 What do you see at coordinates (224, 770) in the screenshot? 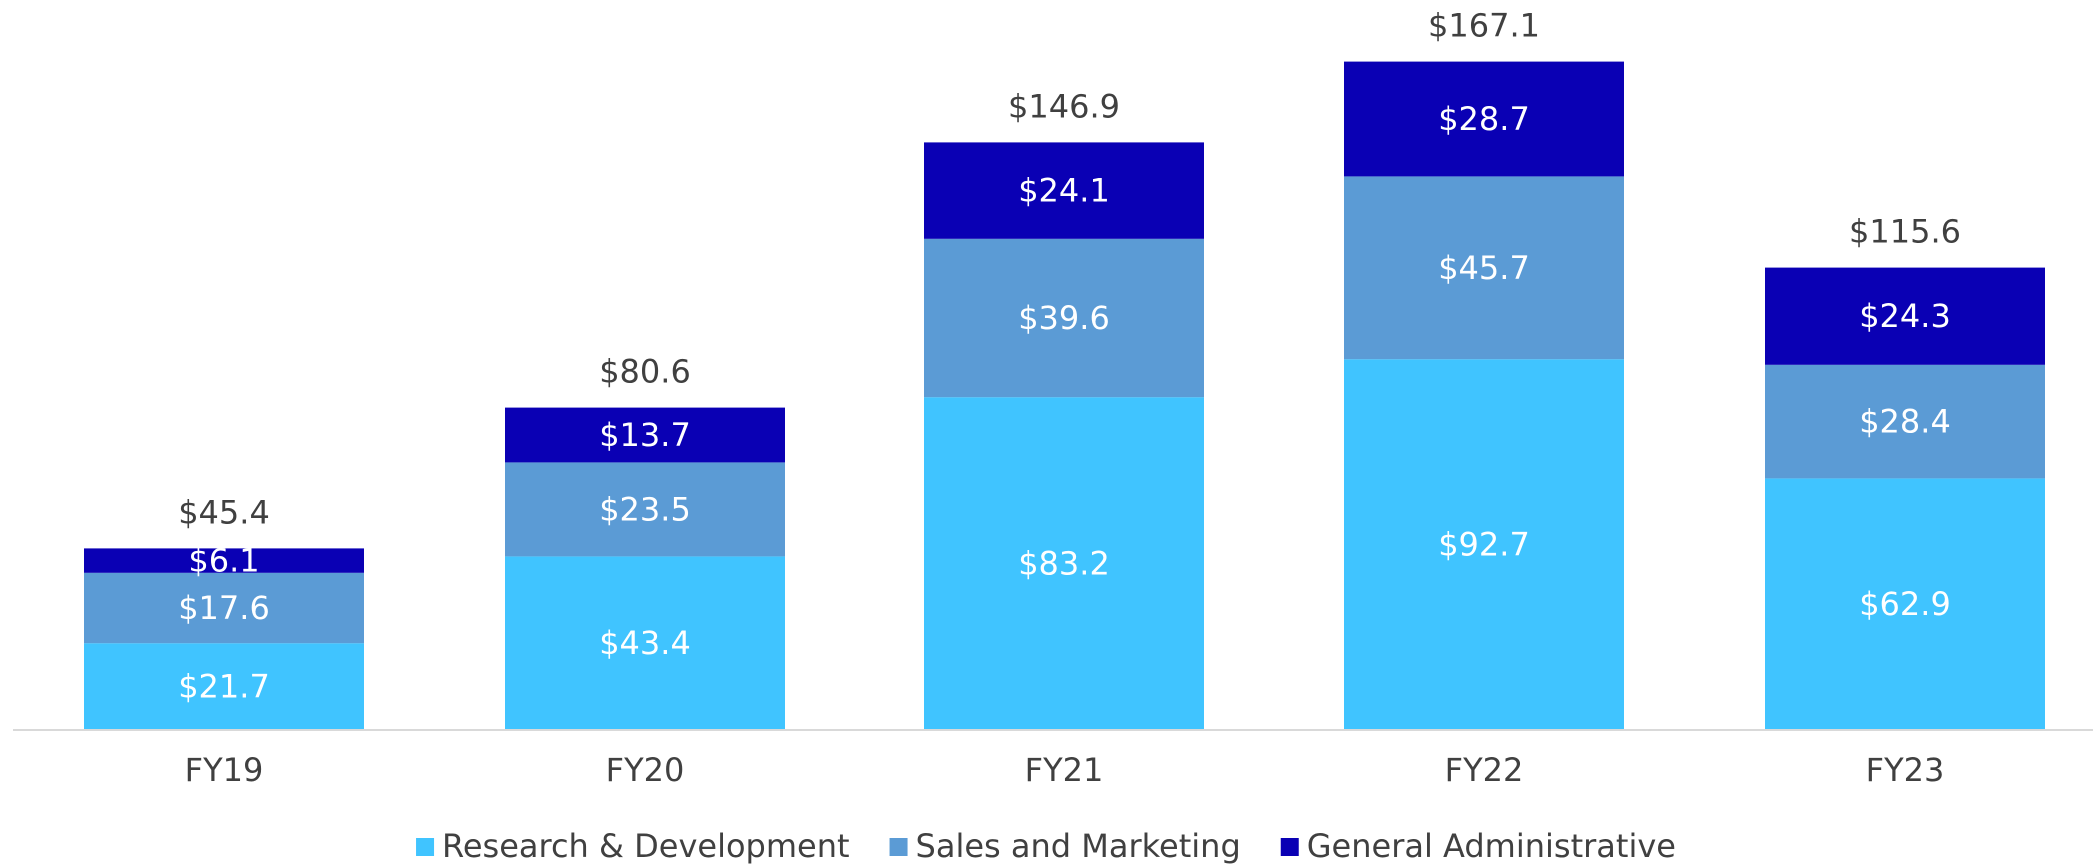
I see `x-tick-label: FY19` at bounding box center [224, 770].